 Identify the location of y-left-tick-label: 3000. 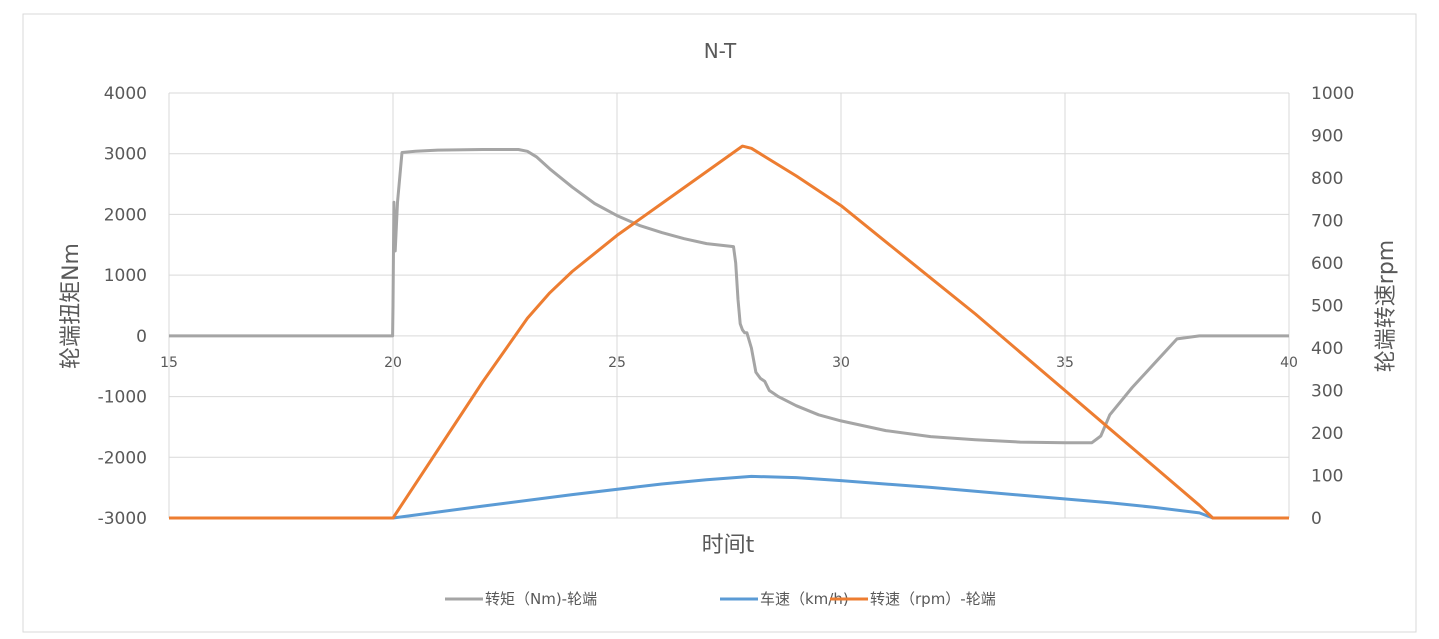
(125, 155).